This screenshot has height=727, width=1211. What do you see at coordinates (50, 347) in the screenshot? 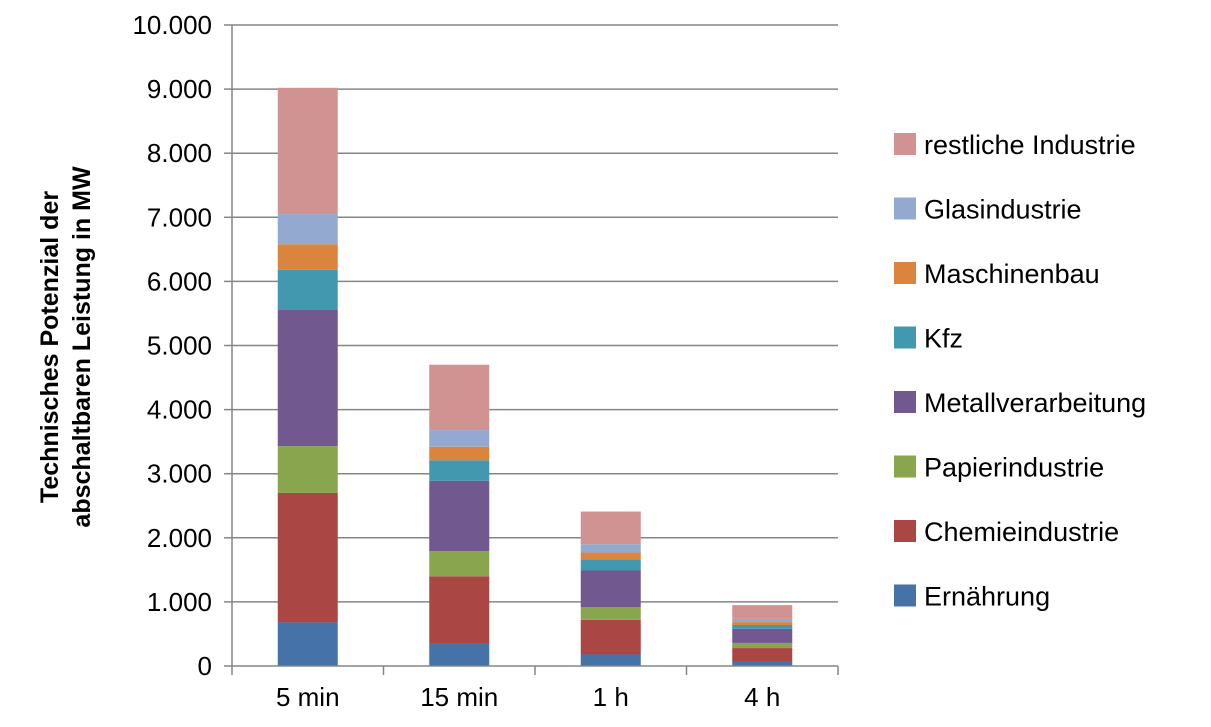
I see `y-axis-title-line-1: Technisches Potenzial der` at bounding box center [50, 347].